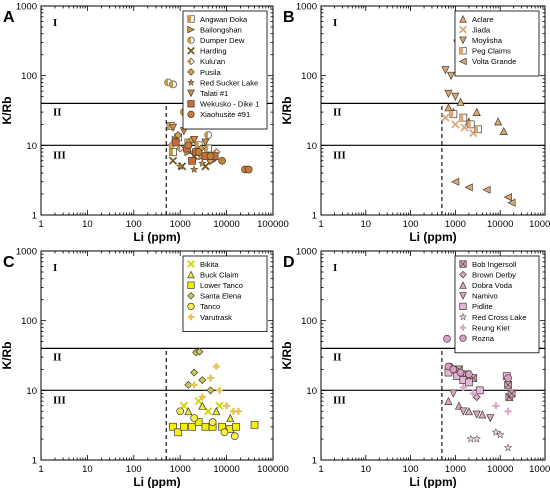 The width and height of the screenshot is (550, 493). Describe the element at coordinates (9, 262) in the screenshot. I see `panel-letter: C` at that location.